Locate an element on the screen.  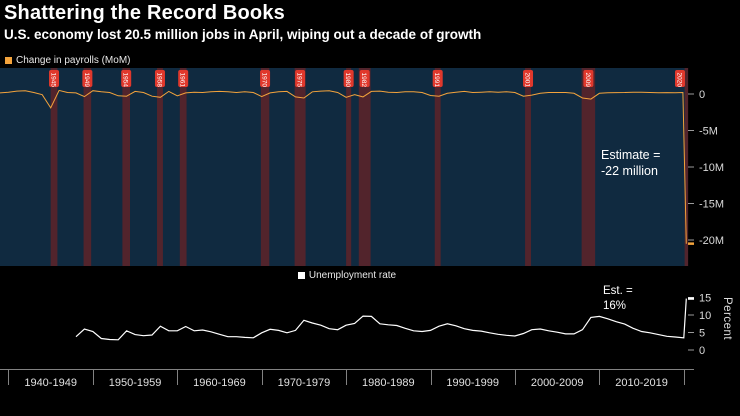
recession-date-badge-label: 1954 is located at coordinates (125, 80).